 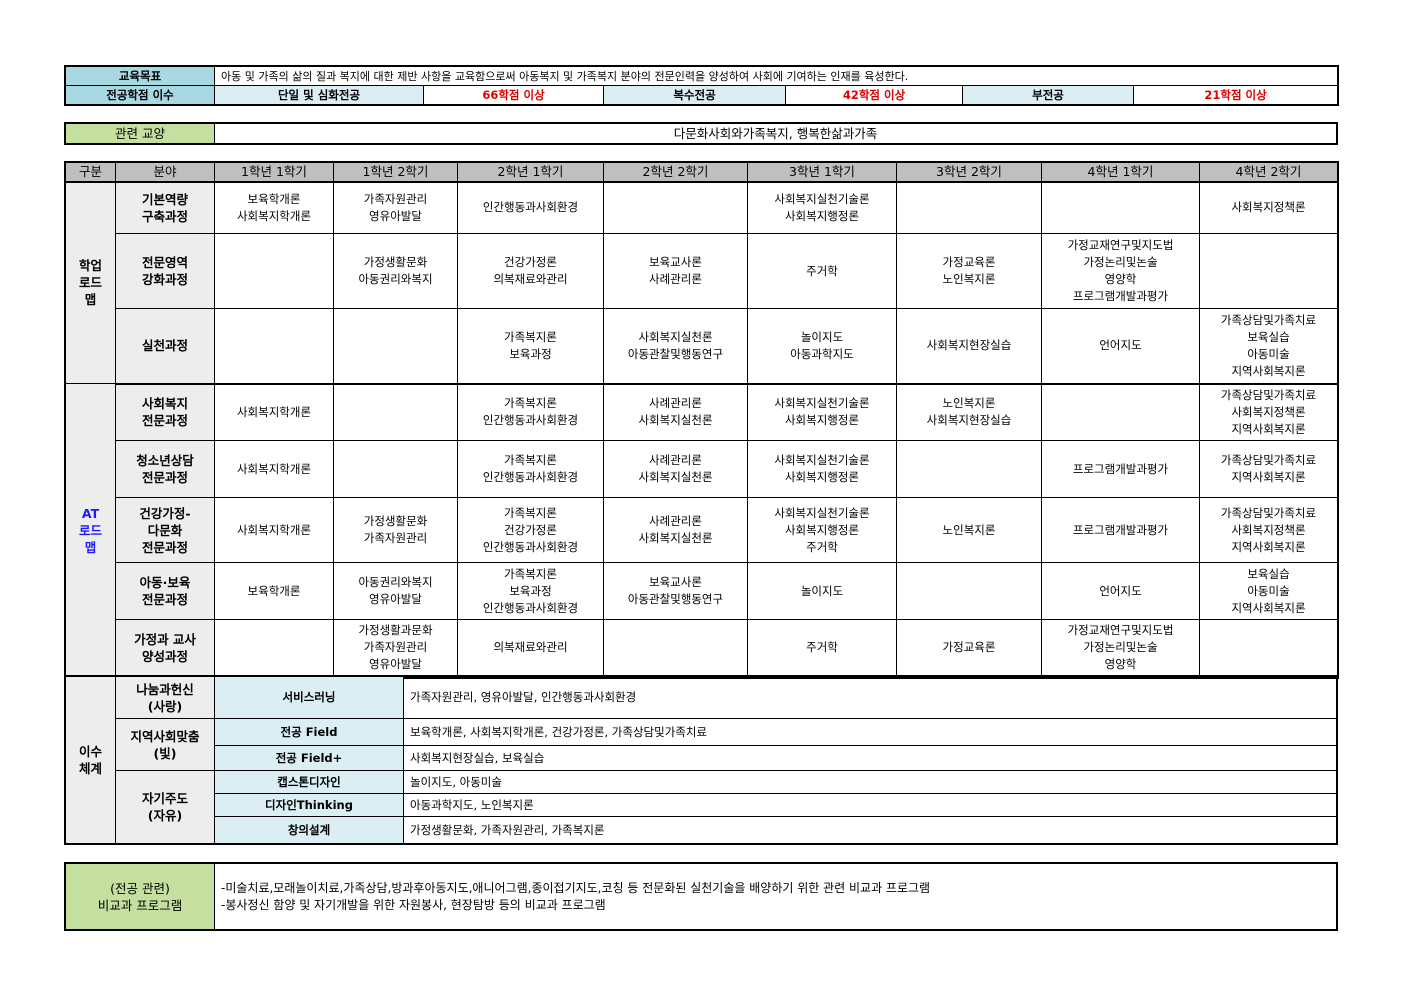 What do you see at coordinates (530, 262) in the screenshot?
I see `text-line: 건강가정론` at bounding box center [530, 262].